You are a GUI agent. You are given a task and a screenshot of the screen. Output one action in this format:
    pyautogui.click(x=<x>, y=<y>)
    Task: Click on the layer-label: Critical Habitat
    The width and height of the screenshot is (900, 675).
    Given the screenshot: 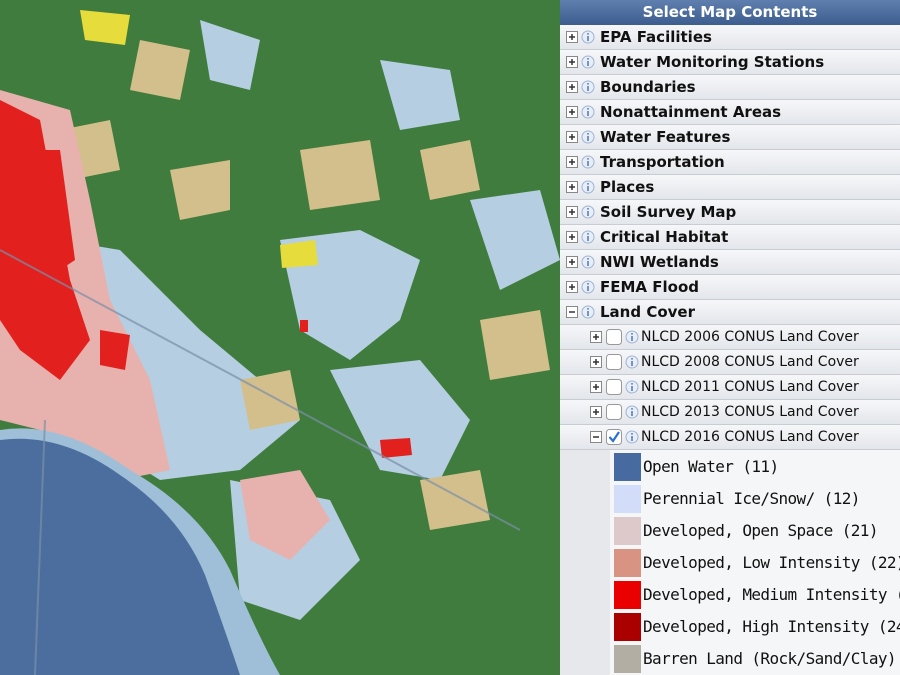 What is the action you would take?
    pyautogui.click(x=664, y=237)
    